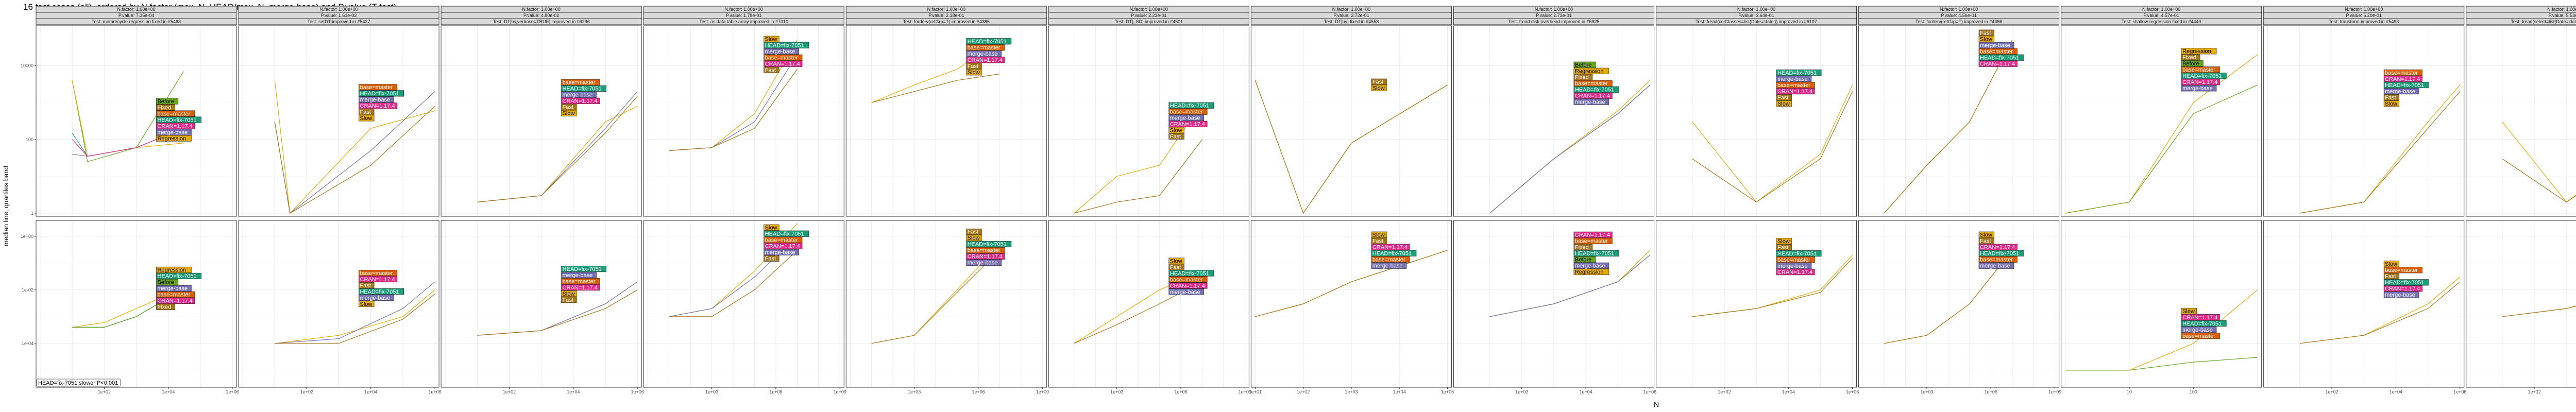 The width and height of the screenshot is (2576, 412). Describe the element at coordinates (2364, 21) in the screenshot. I see `strip-test-text: Test: transform improved in #5493` at that location.